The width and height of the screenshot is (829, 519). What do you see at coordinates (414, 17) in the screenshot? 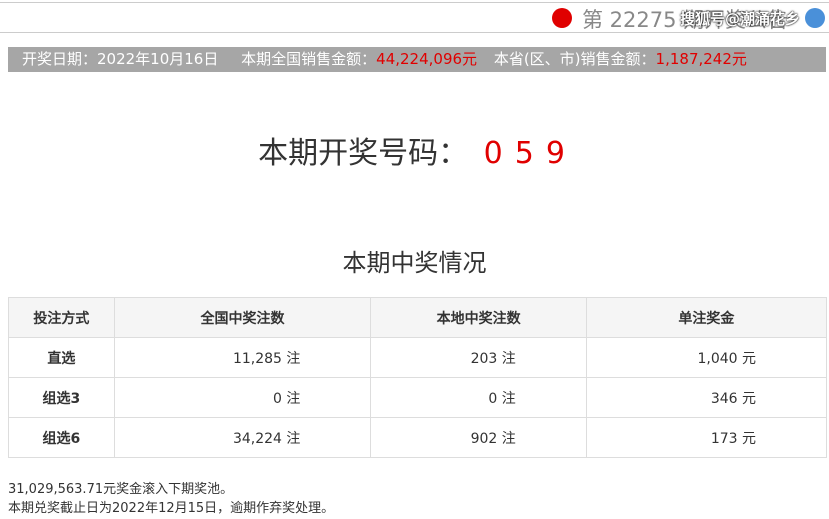
I see `header-bar: 第 22275 期开奖公告 搜狐号@潮涌花乡` at bounding box center [414, 17].